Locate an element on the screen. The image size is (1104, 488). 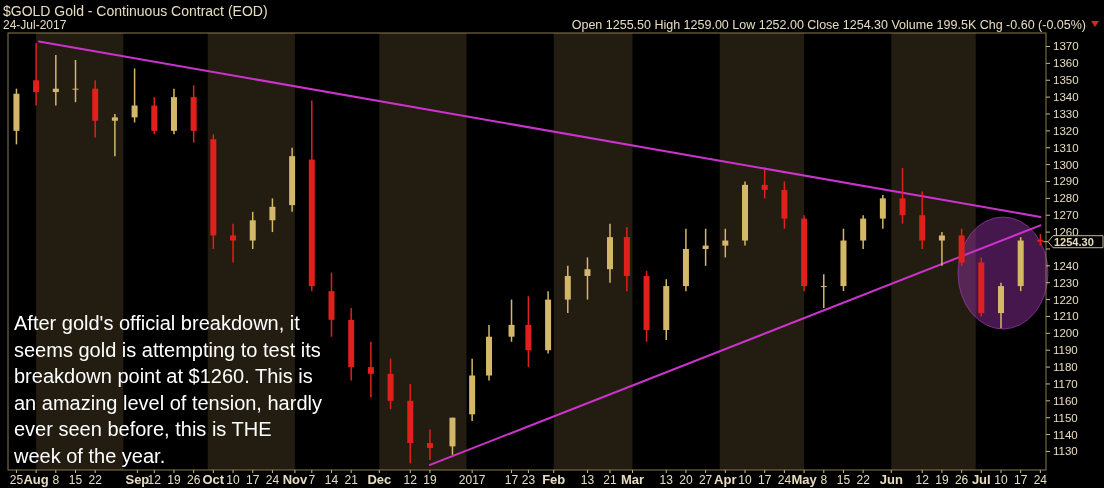
y-tick-label: 1370 is located at coordinates (1066, 46).